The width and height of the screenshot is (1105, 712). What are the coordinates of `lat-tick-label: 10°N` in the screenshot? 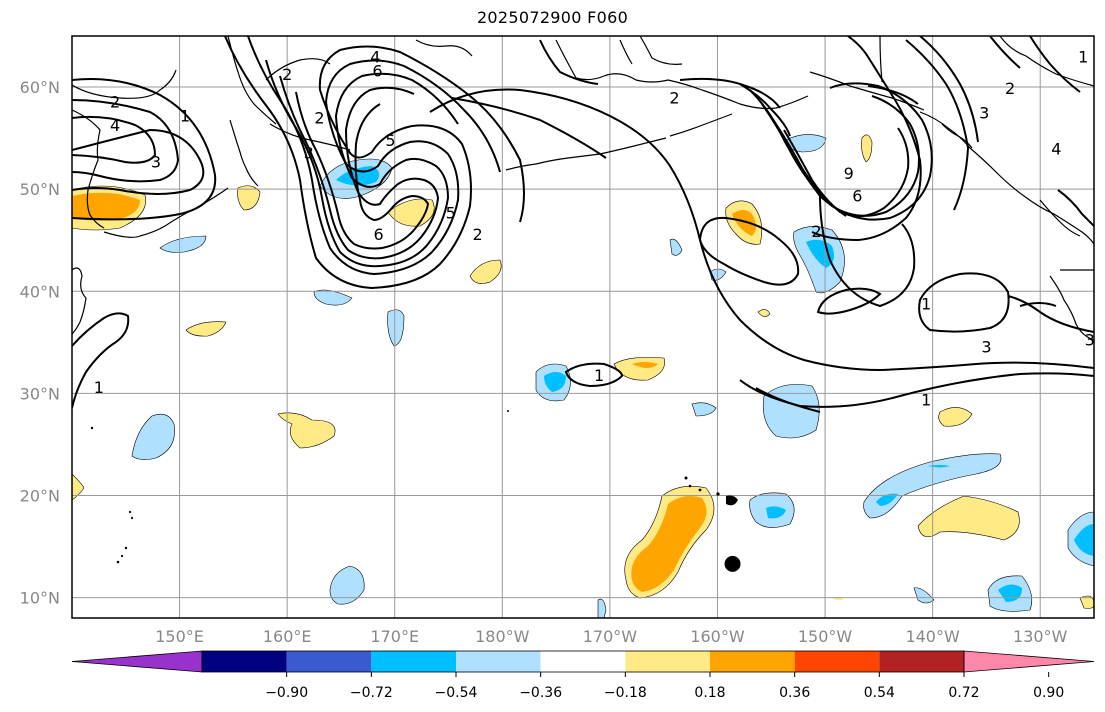 It's located at (40, 598).